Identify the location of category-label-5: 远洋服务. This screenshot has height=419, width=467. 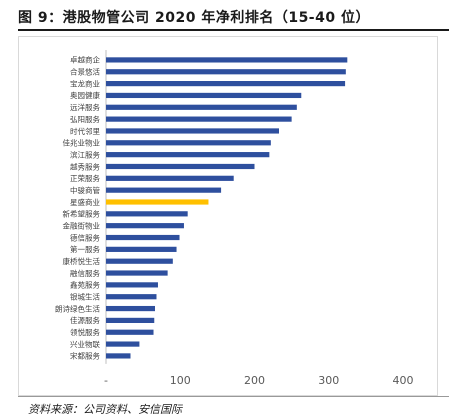
(85, 107).